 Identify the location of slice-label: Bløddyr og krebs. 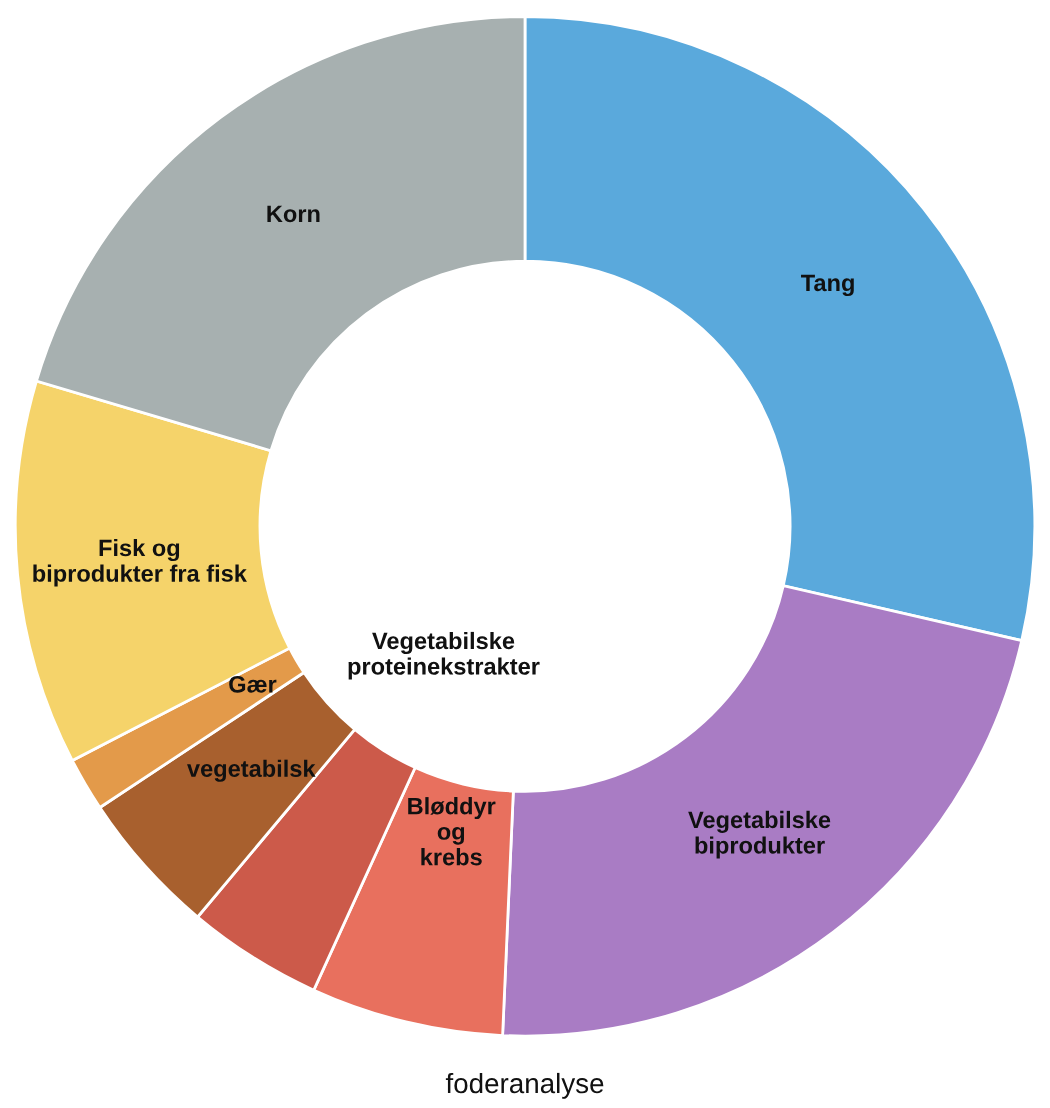
(452, 831).